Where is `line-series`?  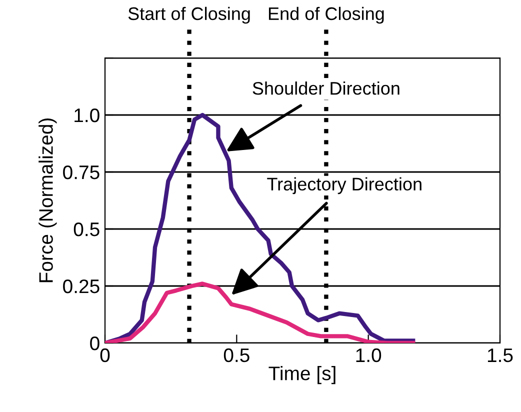
line-series is located at coordinates (260, 312).